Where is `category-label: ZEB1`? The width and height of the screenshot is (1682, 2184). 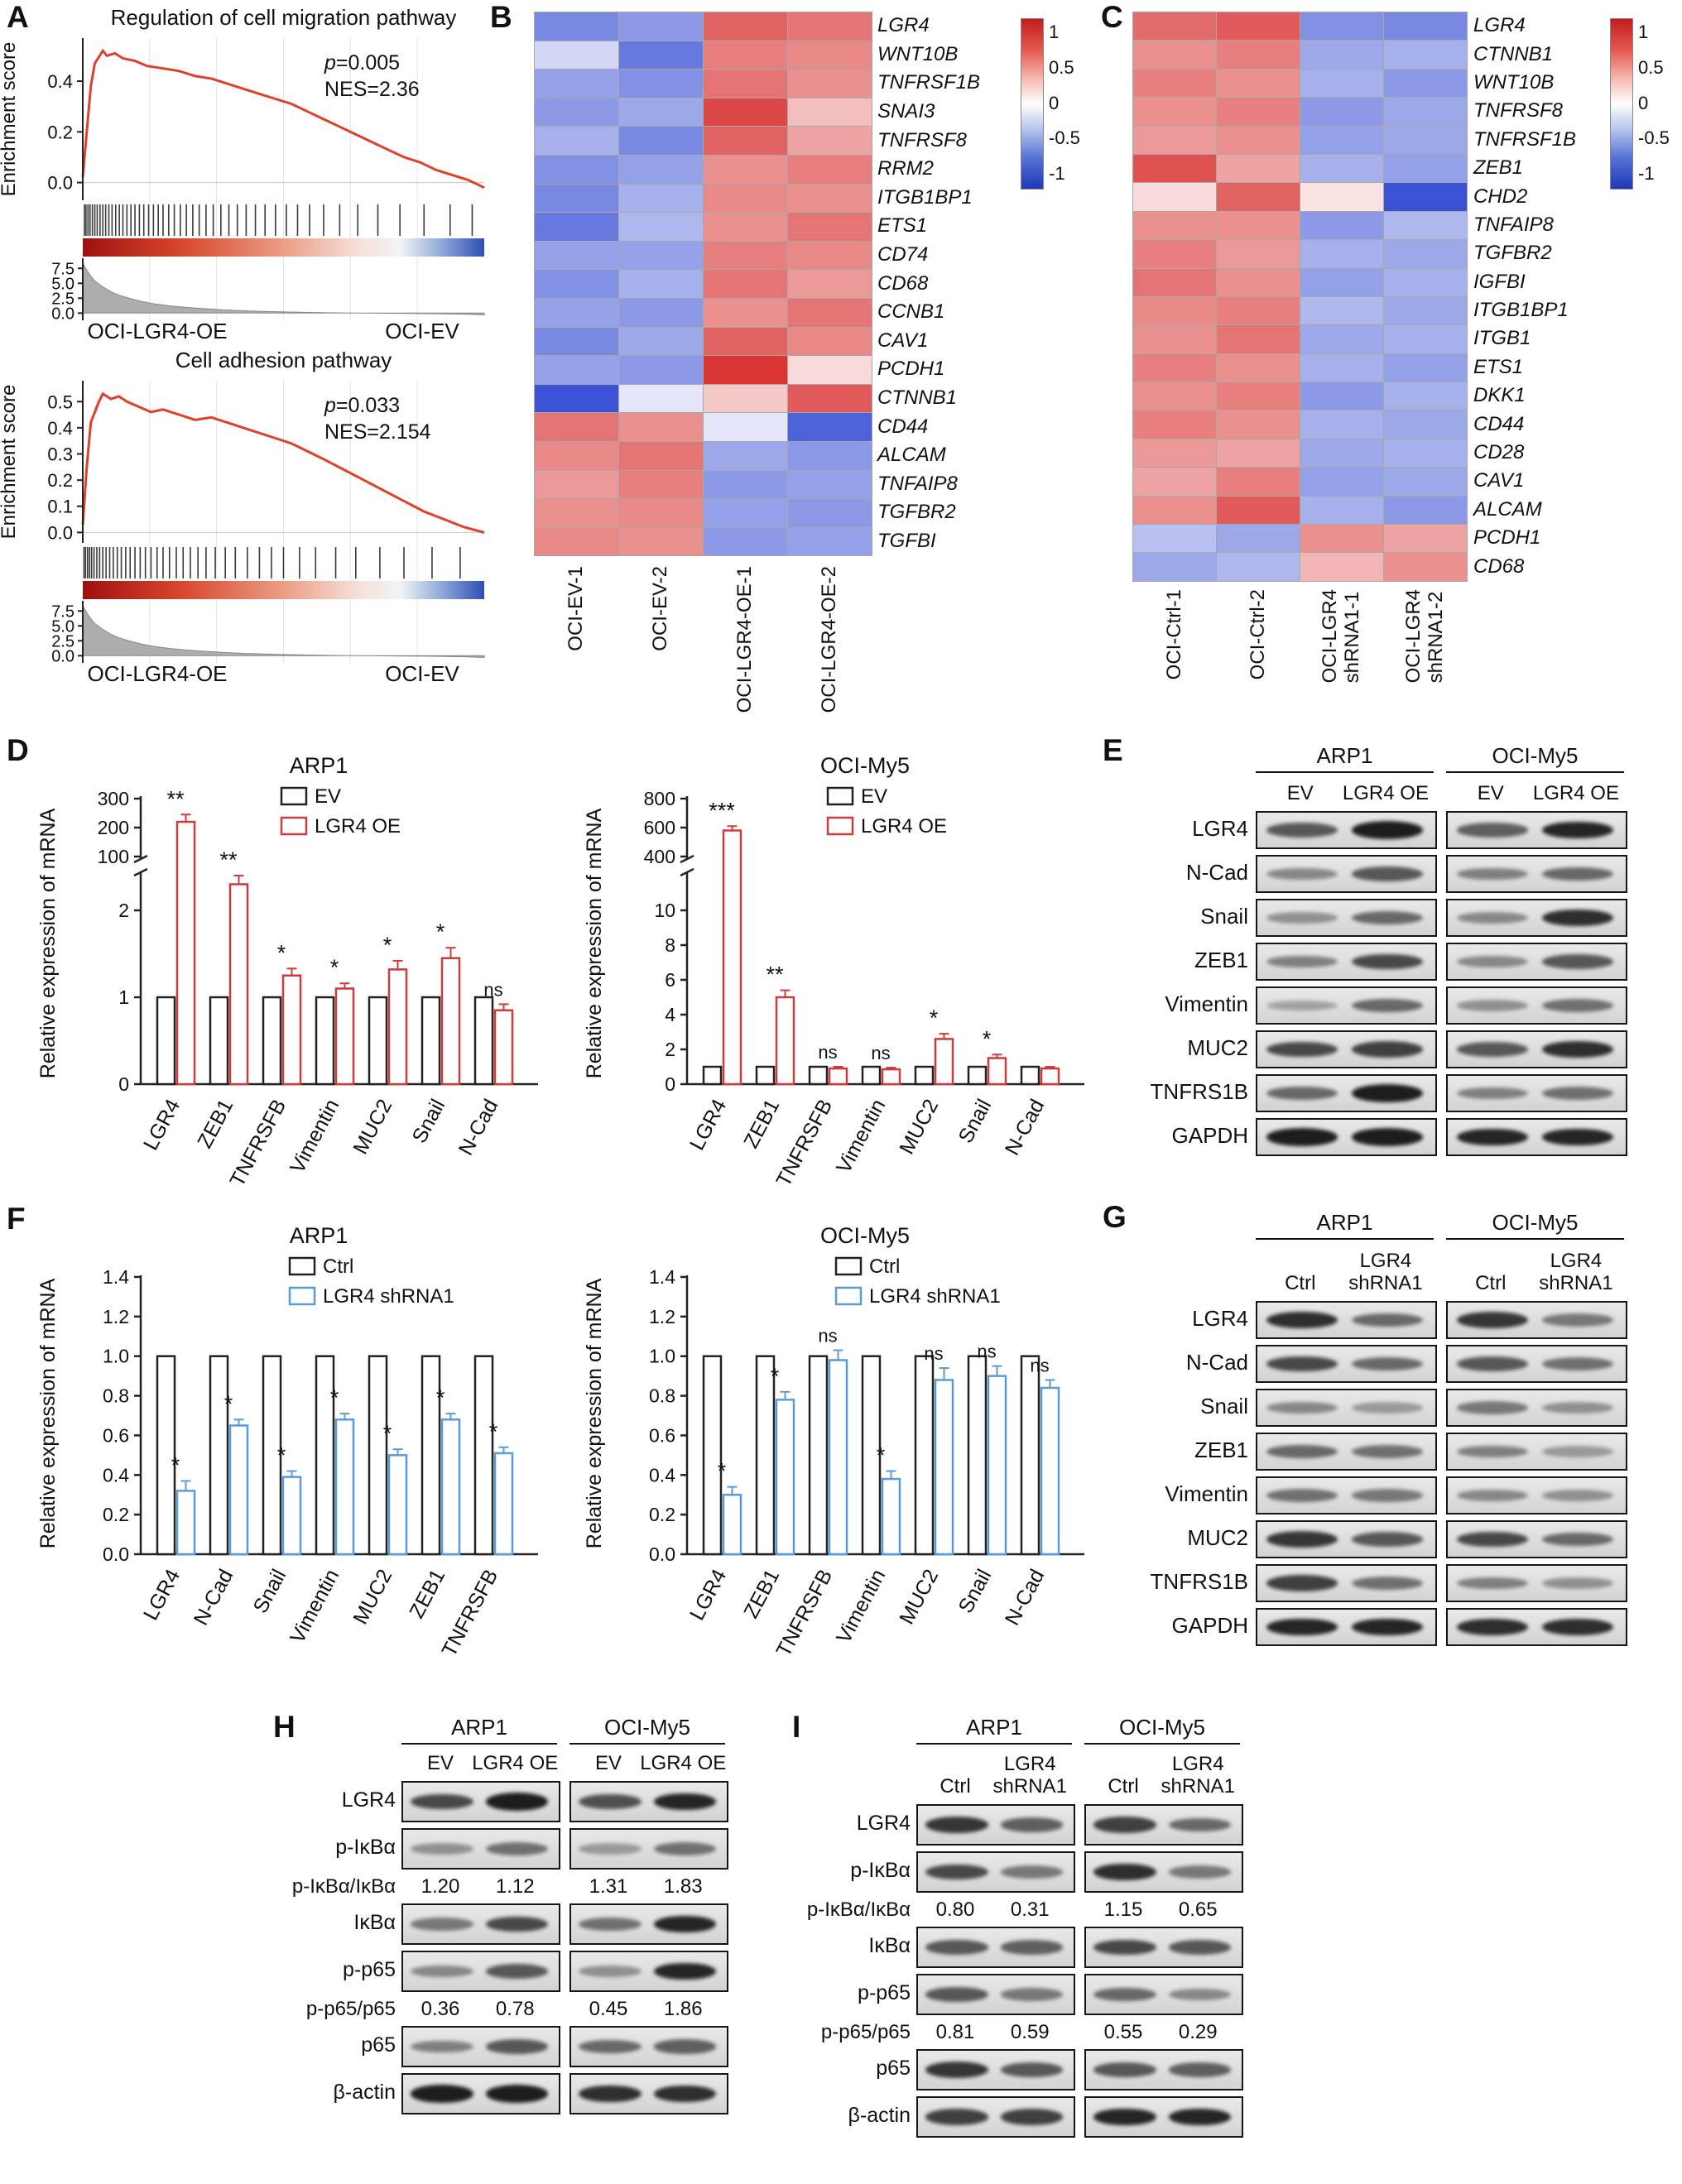
category-label: ZEB1 is located at coordinates (215, 1124).